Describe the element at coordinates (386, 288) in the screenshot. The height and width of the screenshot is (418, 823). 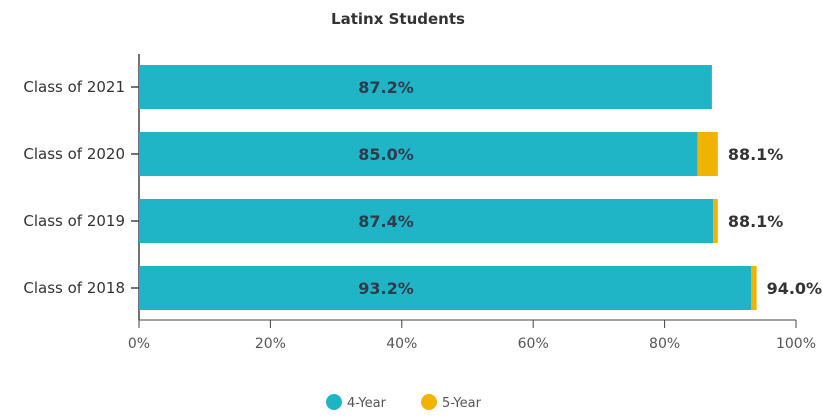
I see `bar-value-label: 93.2%` at that location.